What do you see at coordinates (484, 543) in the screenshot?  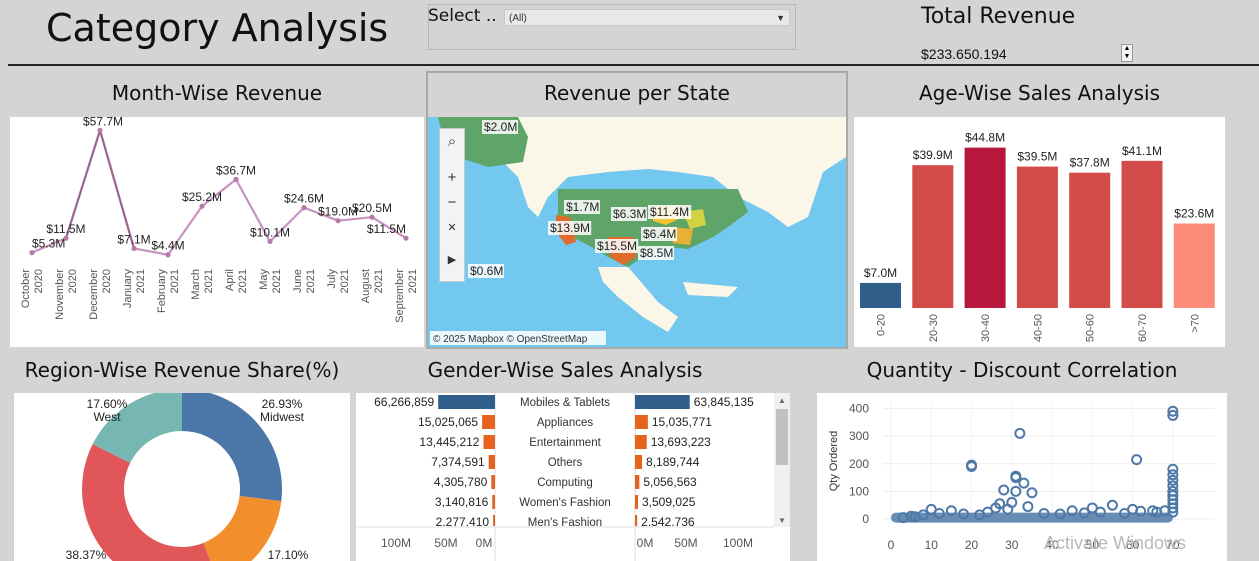 I see `gender-left-tick: 0M` at bounding box center [484, 543].